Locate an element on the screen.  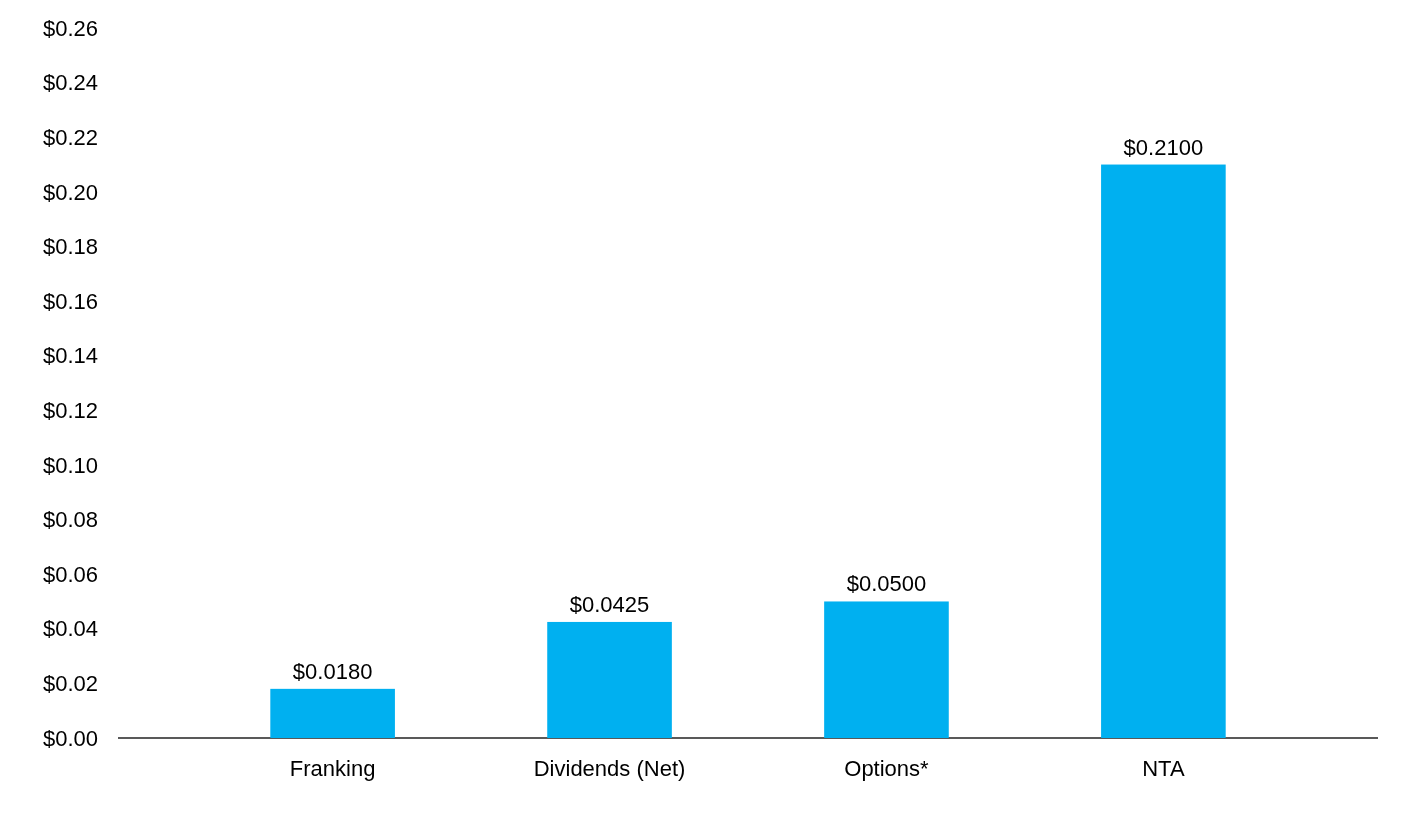
x-tick-label: Franking is located at coordinates (332, 768).